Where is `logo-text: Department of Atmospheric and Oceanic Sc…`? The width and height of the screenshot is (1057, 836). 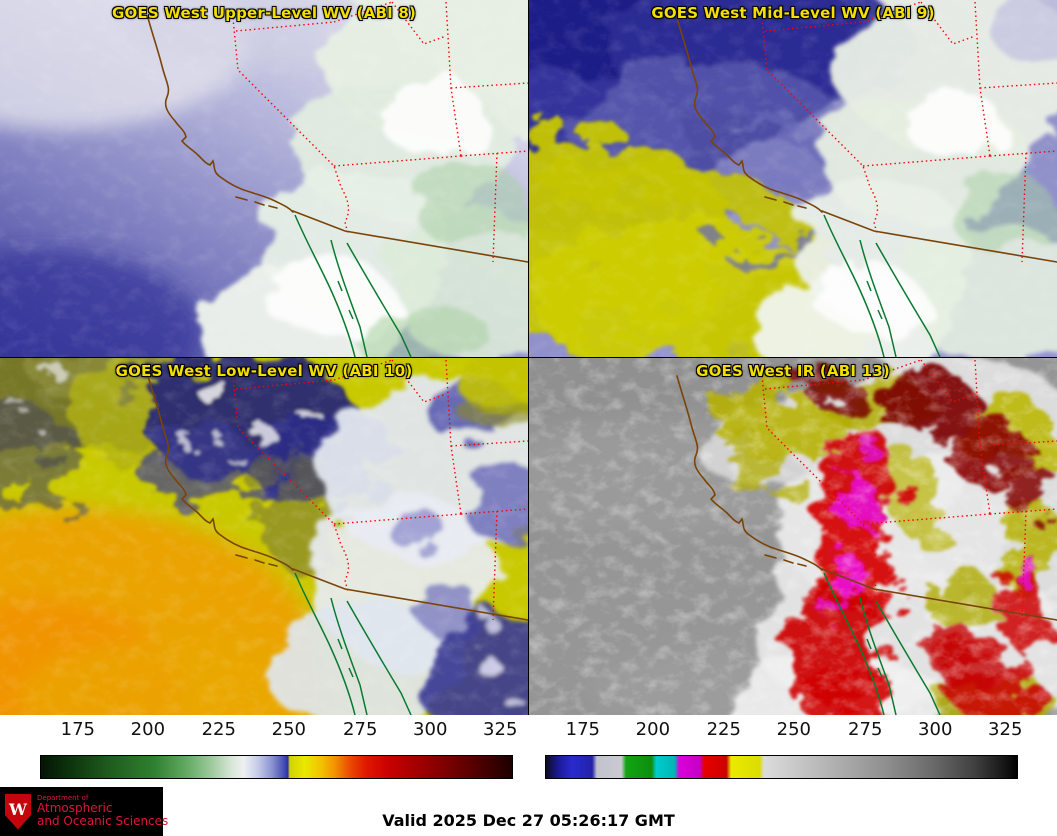
logo-text: Department of Atmospheric and Oceanic Sc… is located at coordinates (103, 811).